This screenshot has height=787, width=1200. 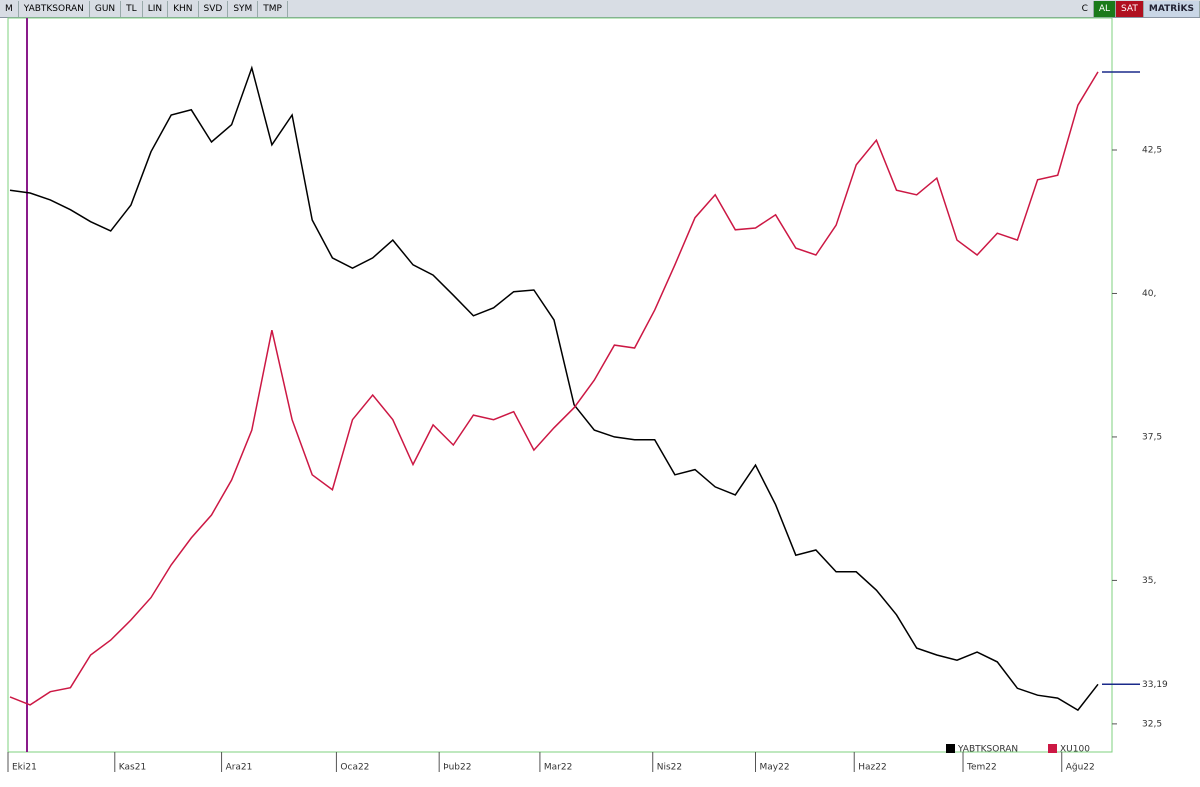 I want to click on y-tick-label: 40,, so click(x=1149, y=294).